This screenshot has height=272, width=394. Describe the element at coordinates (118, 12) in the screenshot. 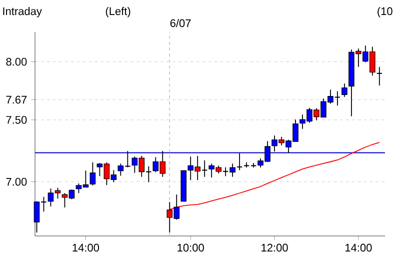

I see `chart-subtitle: (Left)` at that location.